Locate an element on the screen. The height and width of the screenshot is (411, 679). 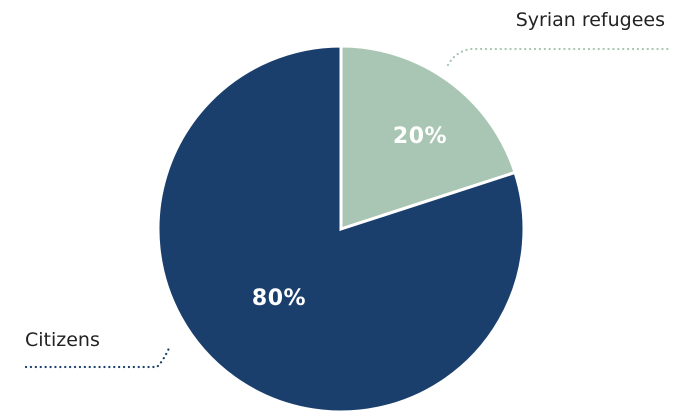
category-label-citizens: Citizens is located at coordinates (62, 340).